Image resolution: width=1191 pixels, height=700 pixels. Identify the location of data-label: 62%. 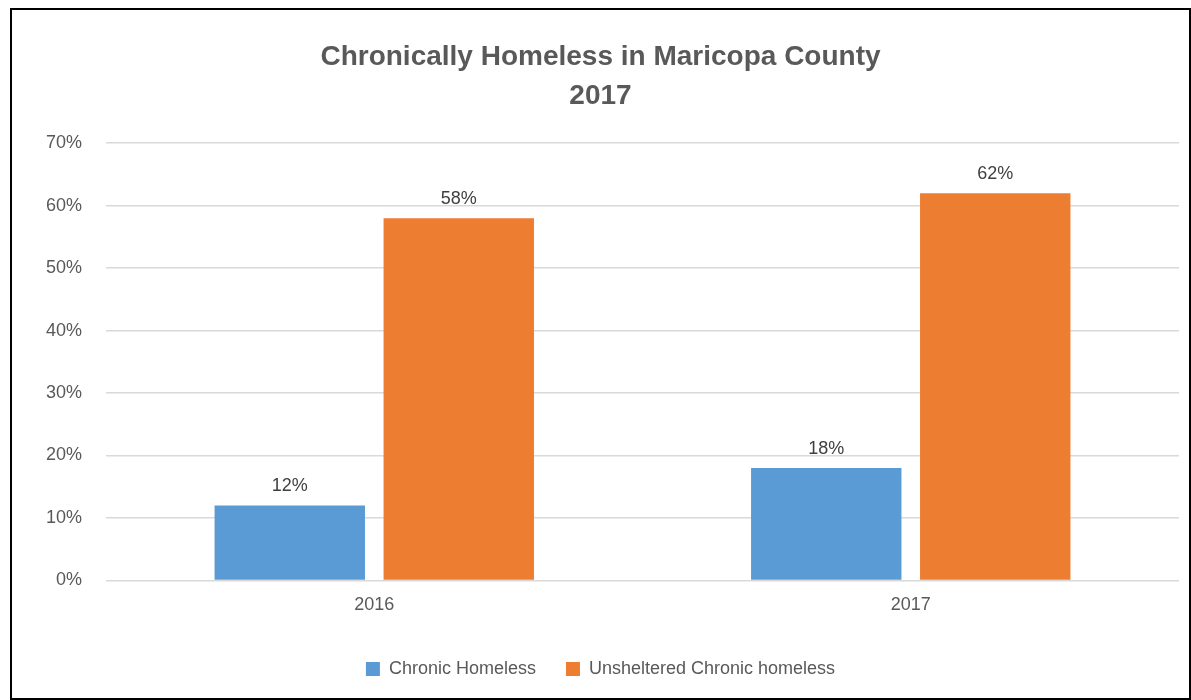
(995, 173).